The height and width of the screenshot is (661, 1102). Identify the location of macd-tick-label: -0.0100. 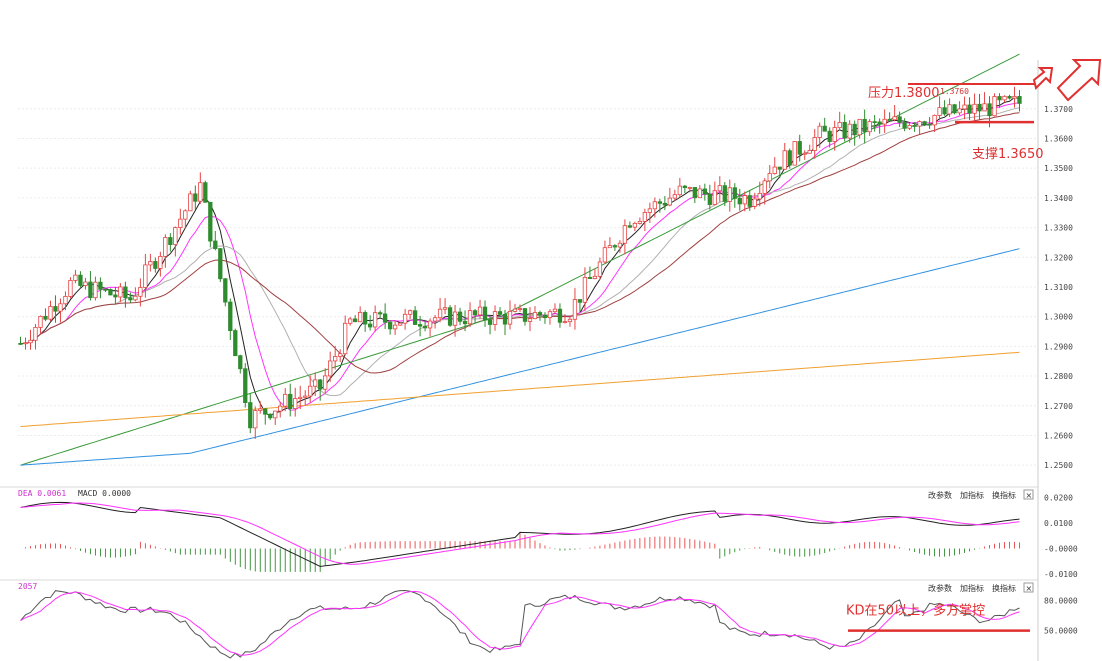
(1061, 574).